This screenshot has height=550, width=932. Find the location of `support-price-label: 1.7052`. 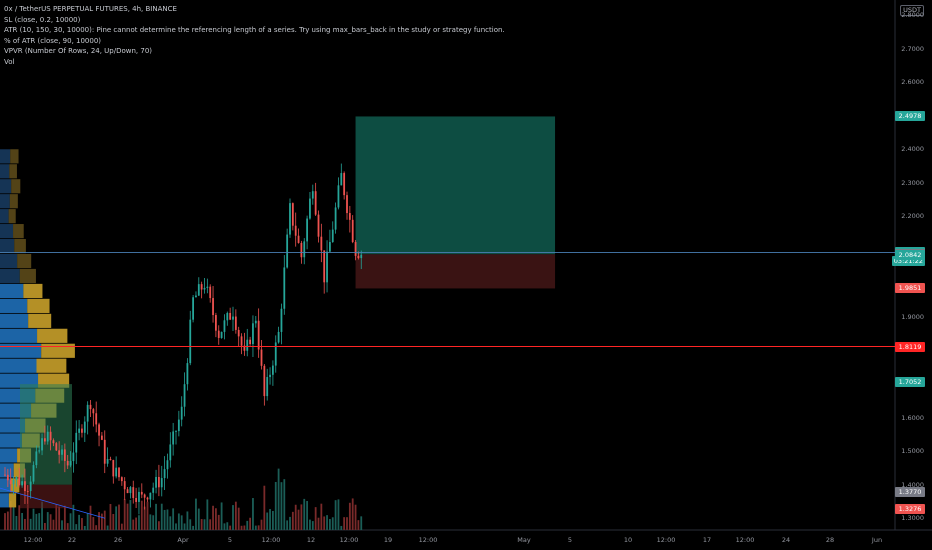

support-price-label: 1.7052 is located at coordinates (910, 382).